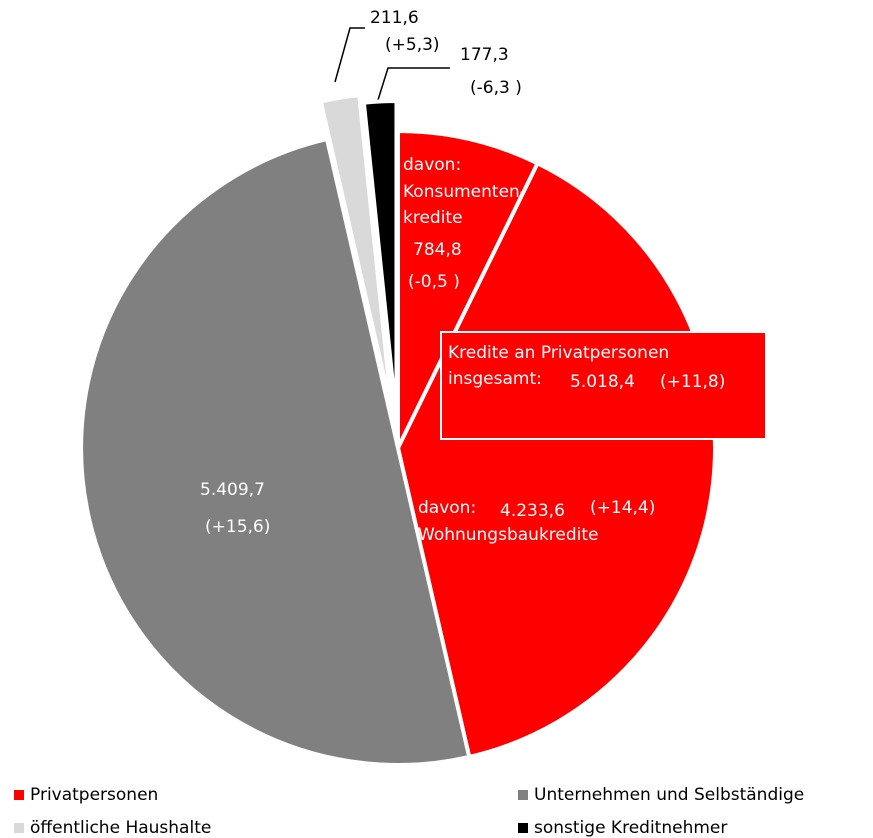 The width and height of the screenshot is (873, 838). I want to click on change-label: (-6,3 ), so click(496, 88).